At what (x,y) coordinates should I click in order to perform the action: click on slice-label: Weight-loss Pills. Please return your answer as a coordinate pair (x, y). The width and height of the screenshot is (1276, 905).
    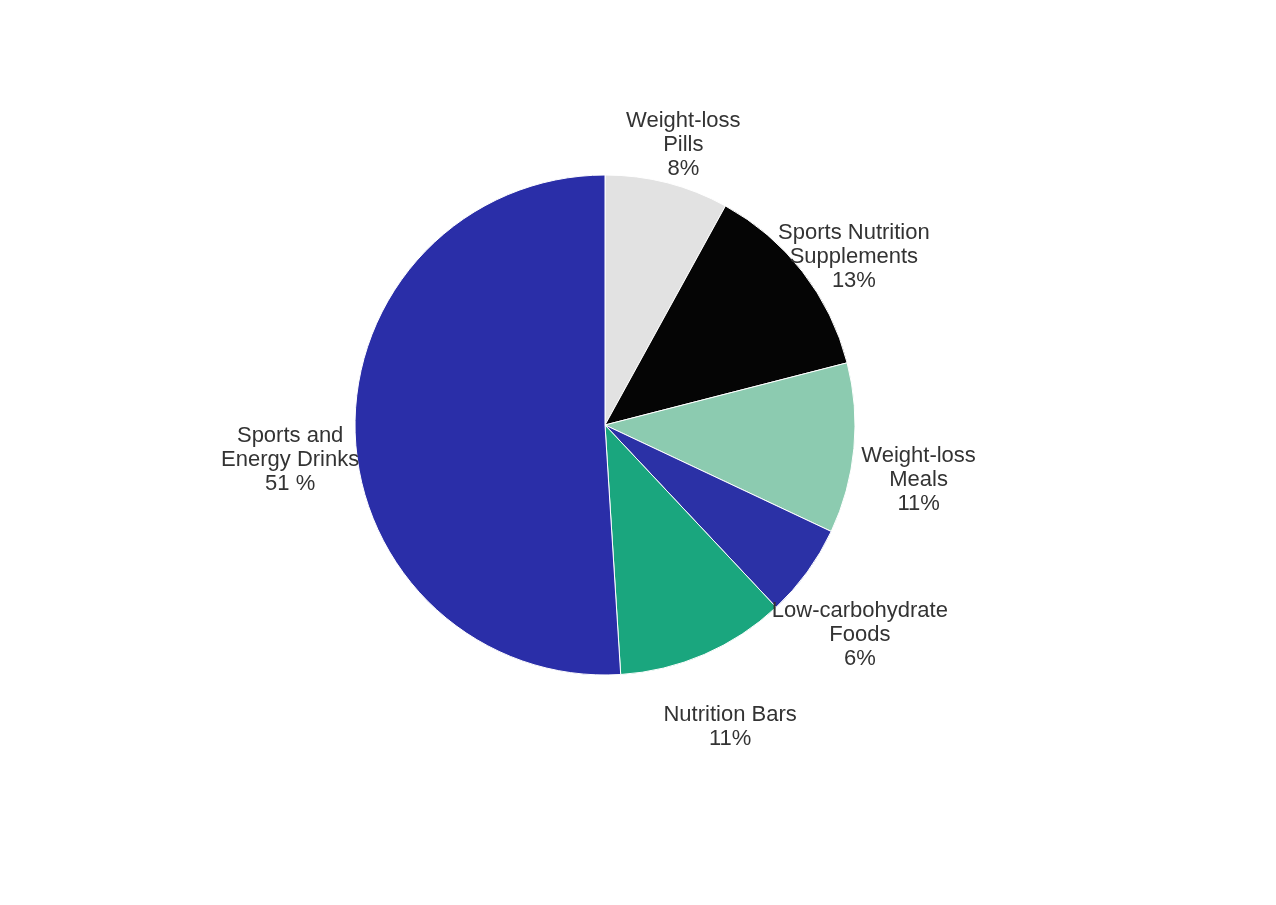
    Looking at the image, I should click on (683, 131).